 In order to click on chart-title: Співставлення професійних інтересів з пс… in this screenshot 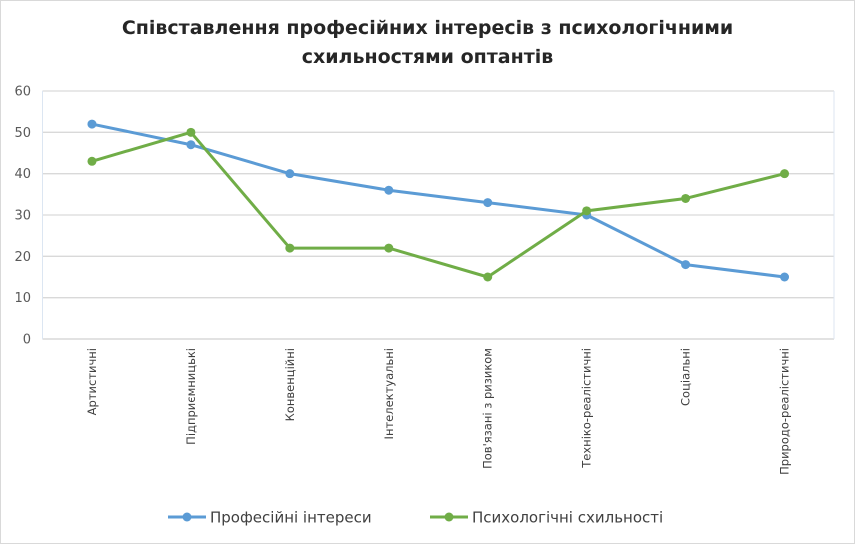, I will do `click(427, 43)`.